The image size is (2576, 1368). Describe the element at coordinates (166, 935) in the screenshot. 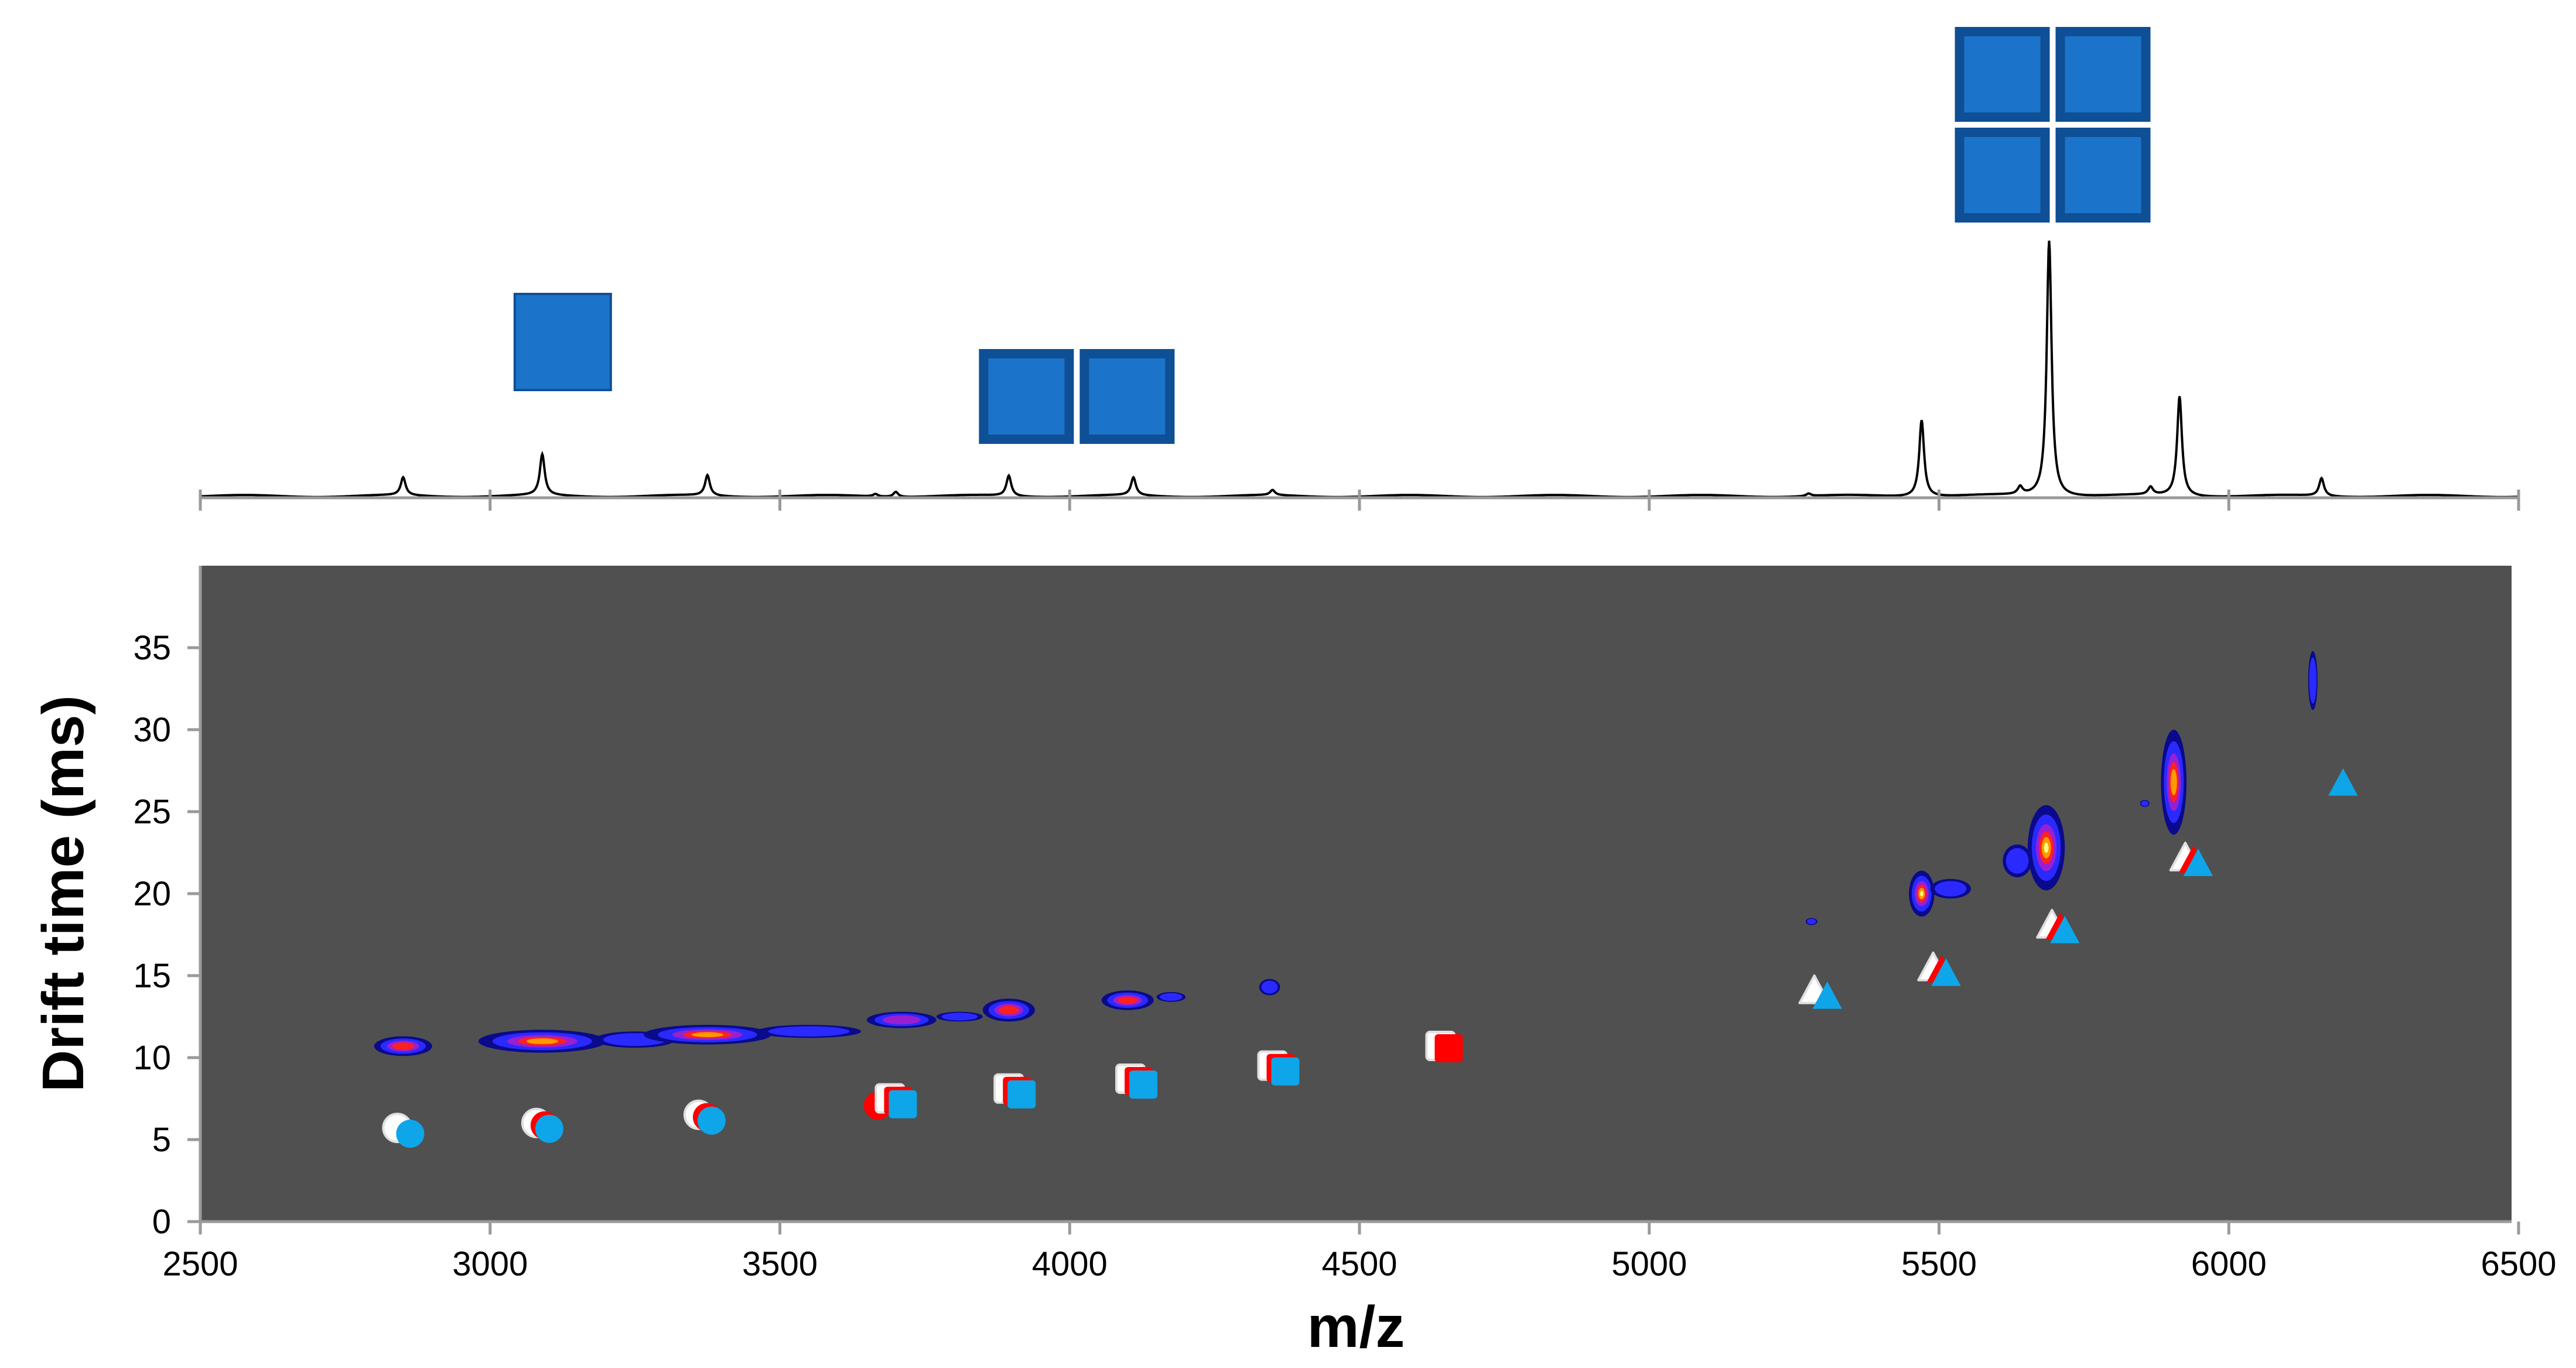

I see `heatmap-y-ticks: 0 5 10 15 20 25 30 35` at that location.